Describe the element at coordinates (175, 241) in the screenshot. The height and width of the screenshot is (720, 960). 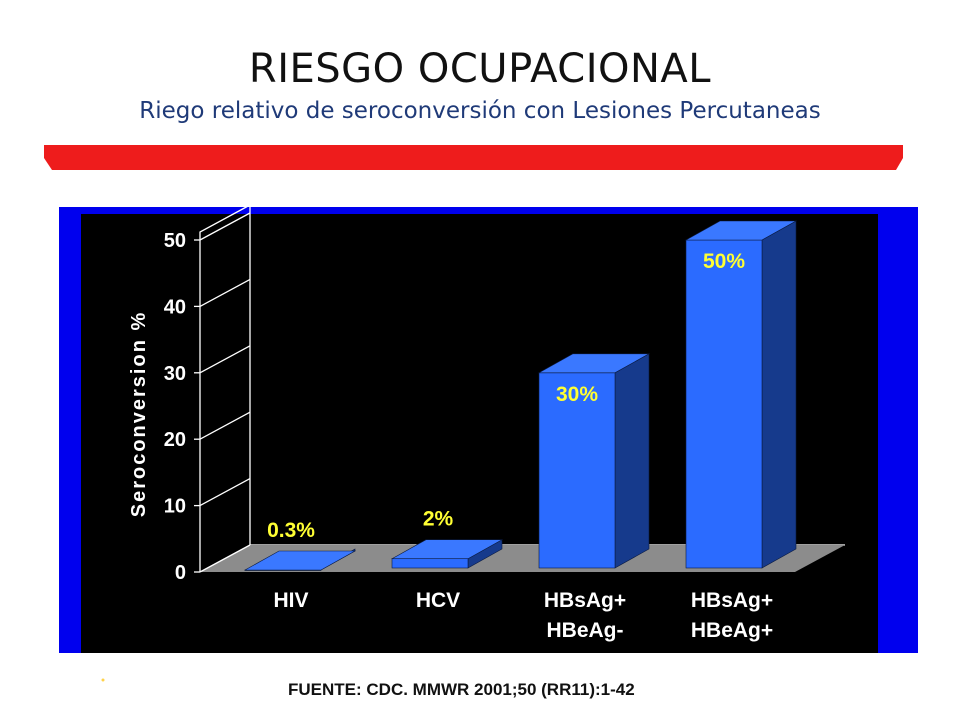
I see `y-tick-label: 50` at that location.